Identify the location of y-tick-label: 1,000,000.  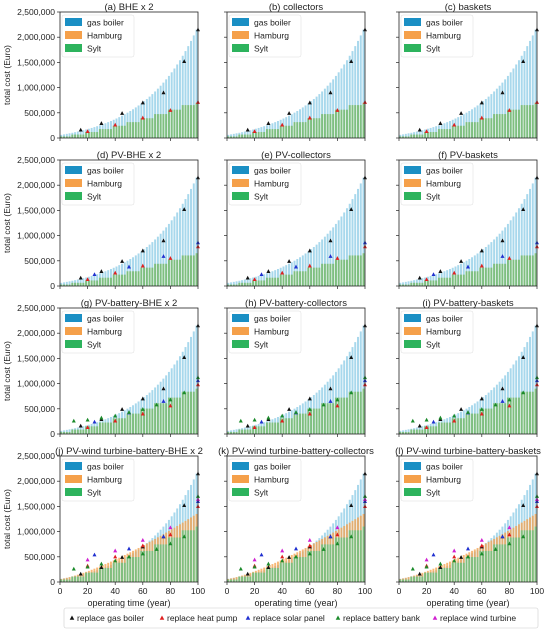
(36, 532).